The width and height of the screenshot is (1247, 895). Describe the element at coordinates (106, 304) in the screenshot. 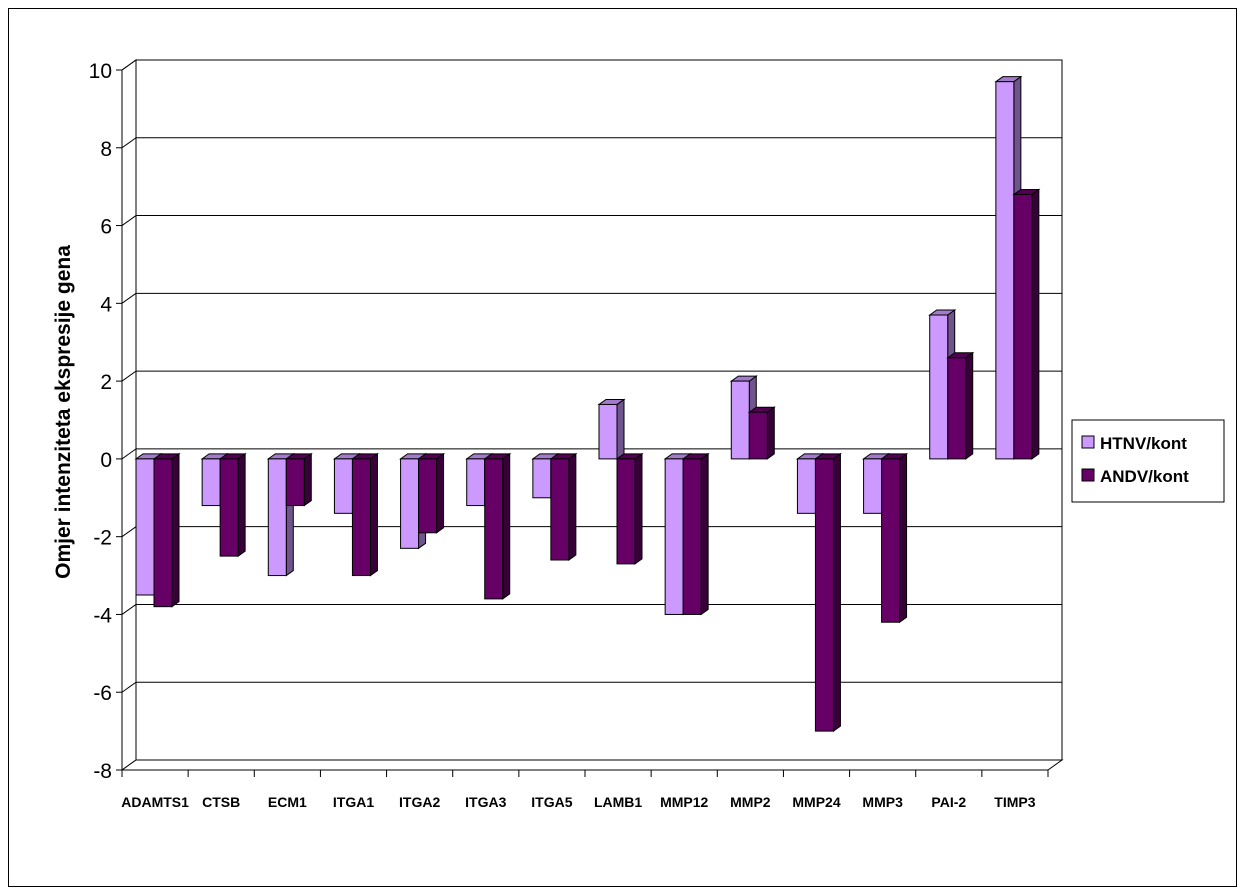

I see `y-tick-label: 4` at that location.